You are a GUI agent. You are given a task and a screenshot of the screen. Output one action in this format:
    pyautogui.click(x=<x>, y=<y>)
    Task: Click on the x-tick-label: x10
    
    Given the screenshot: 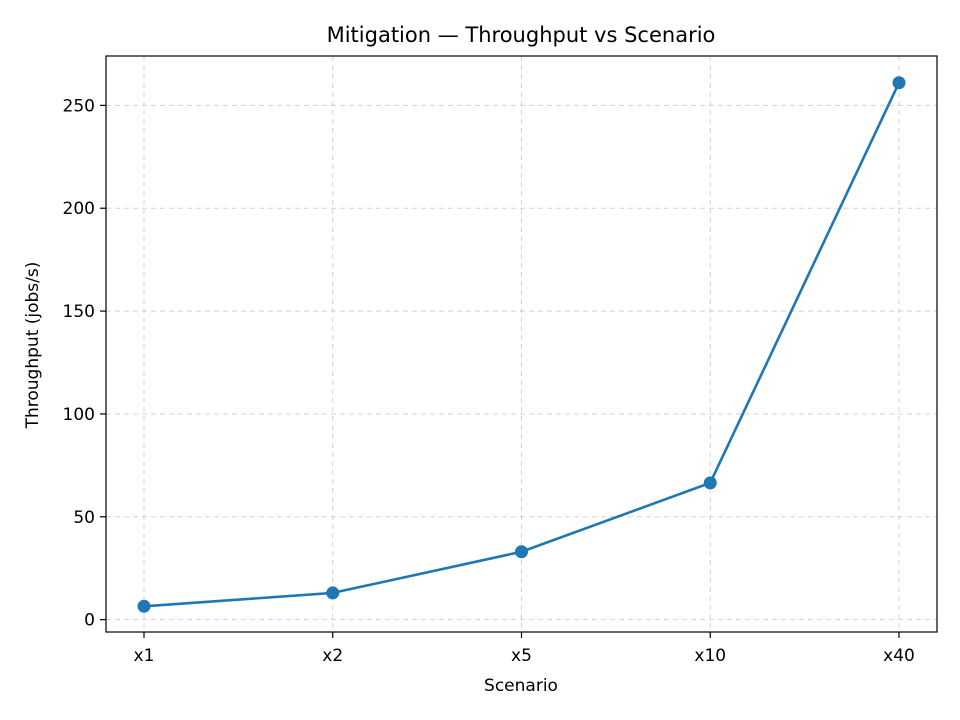 What is the action you would take?
    pyautogui.click(x=710, y=656)
    